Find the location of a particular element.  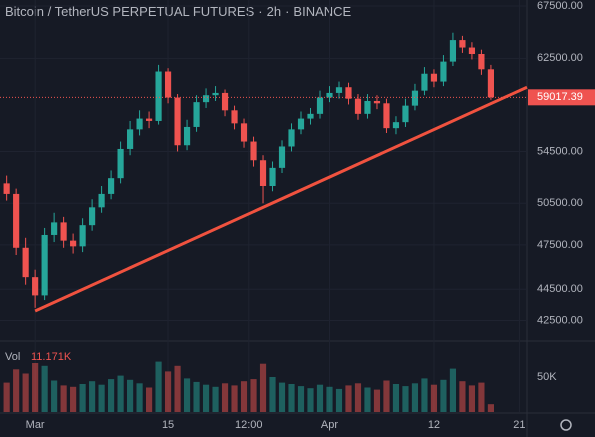

y-tick-label: 50500.00 is located at coordinates (560, 203).